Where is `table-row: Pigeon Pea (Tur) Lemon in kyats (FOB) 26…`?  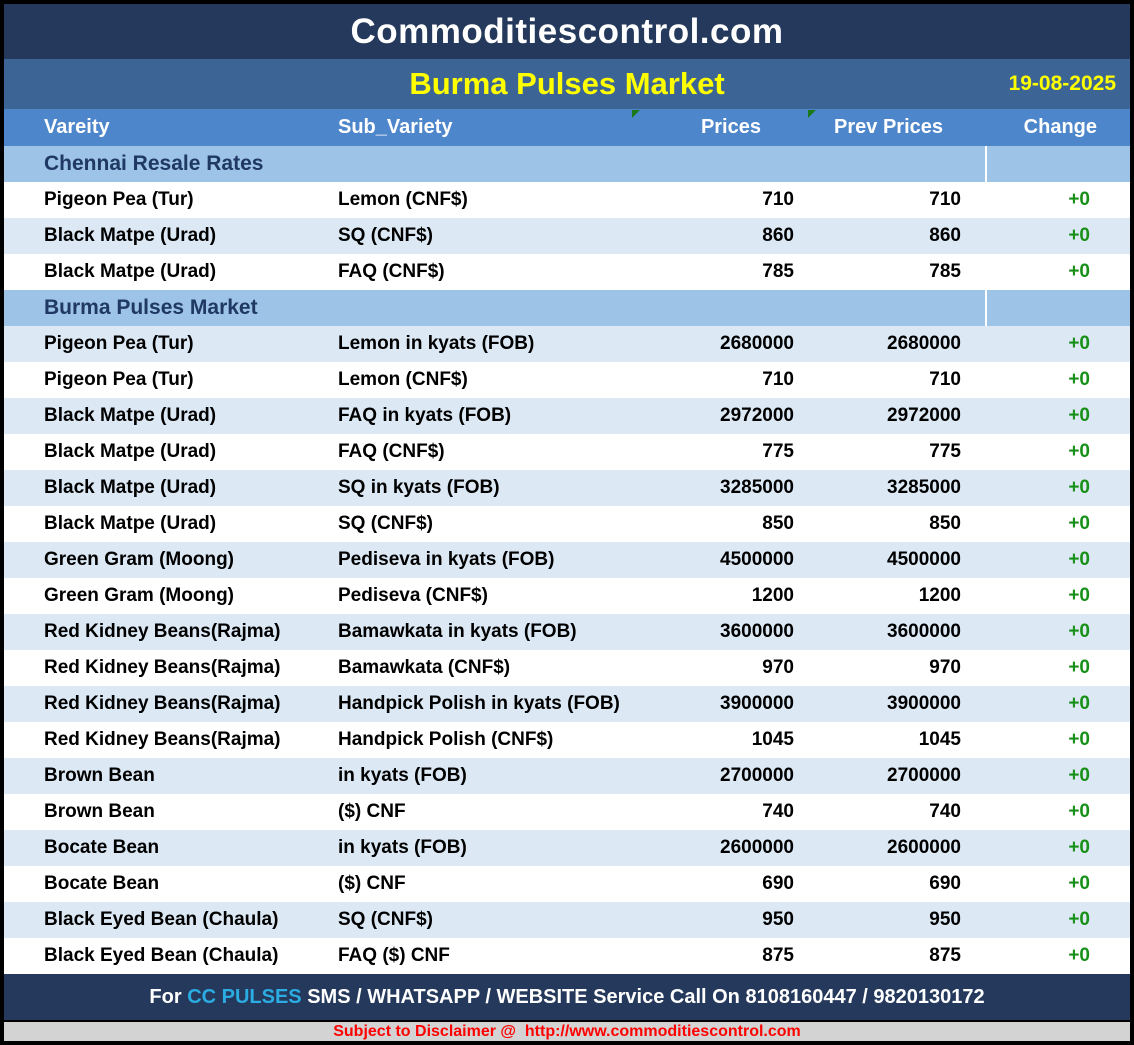 table-row: Pigeon Pea (Tur) Lemon in kyats (FOB) 26… is located at coordinates (567, 344).